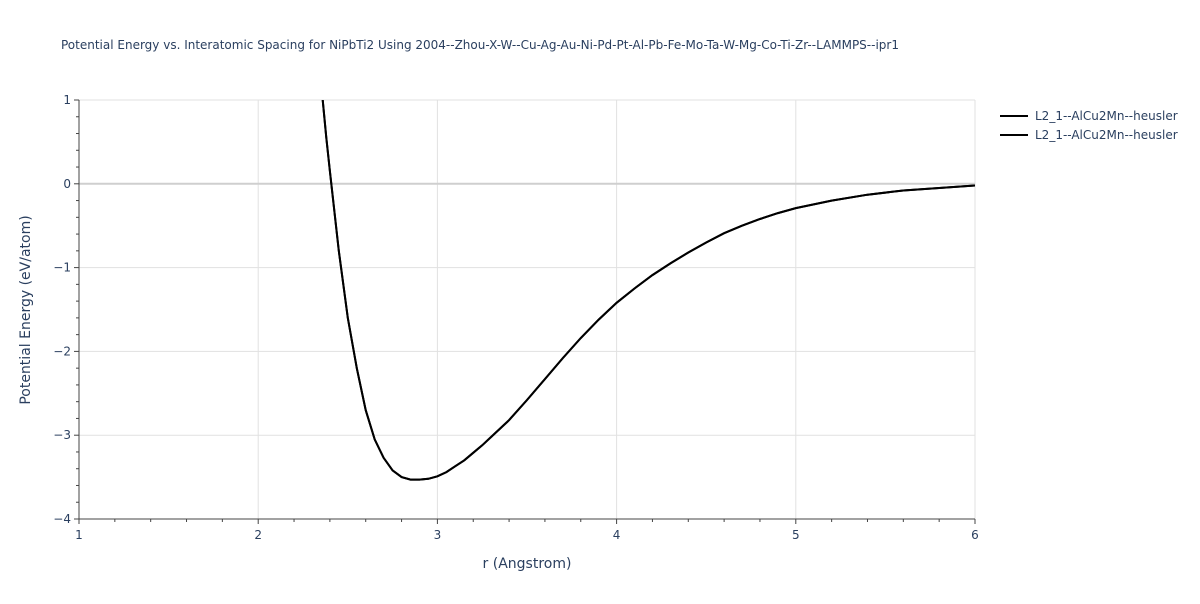  I want to click on y-tick-label: −1, so click(62, 268).